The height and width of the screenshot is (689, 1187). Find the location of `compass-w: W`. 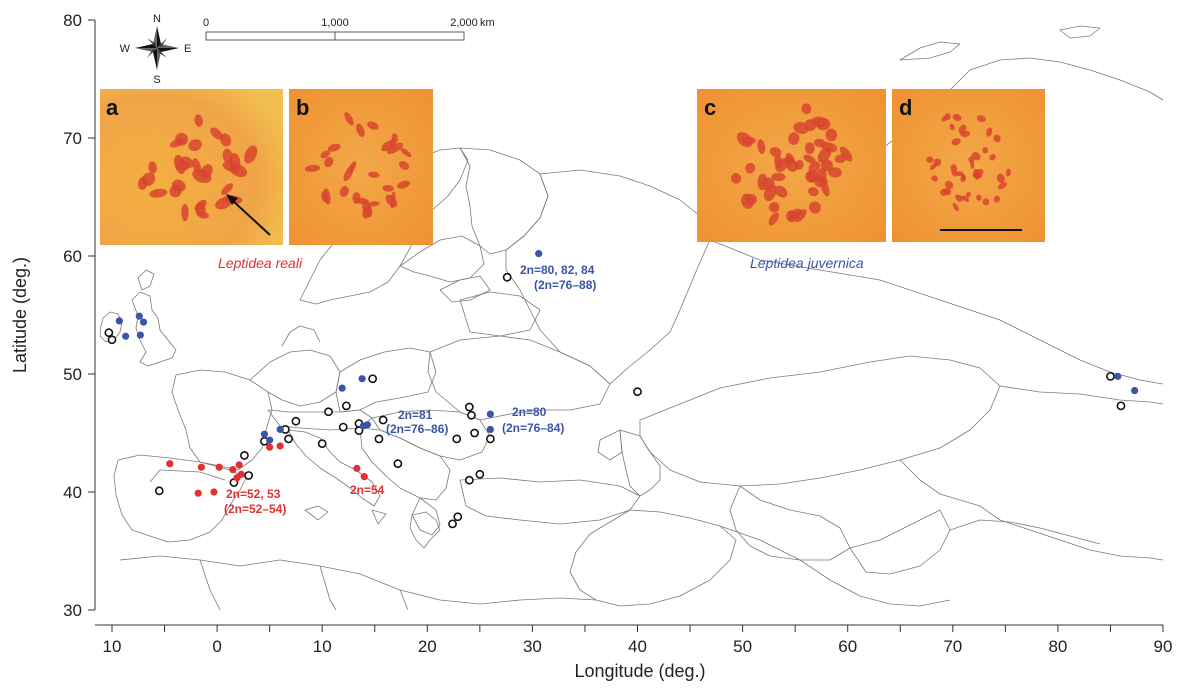

compass-w: W is located at coordinates (125, 49).